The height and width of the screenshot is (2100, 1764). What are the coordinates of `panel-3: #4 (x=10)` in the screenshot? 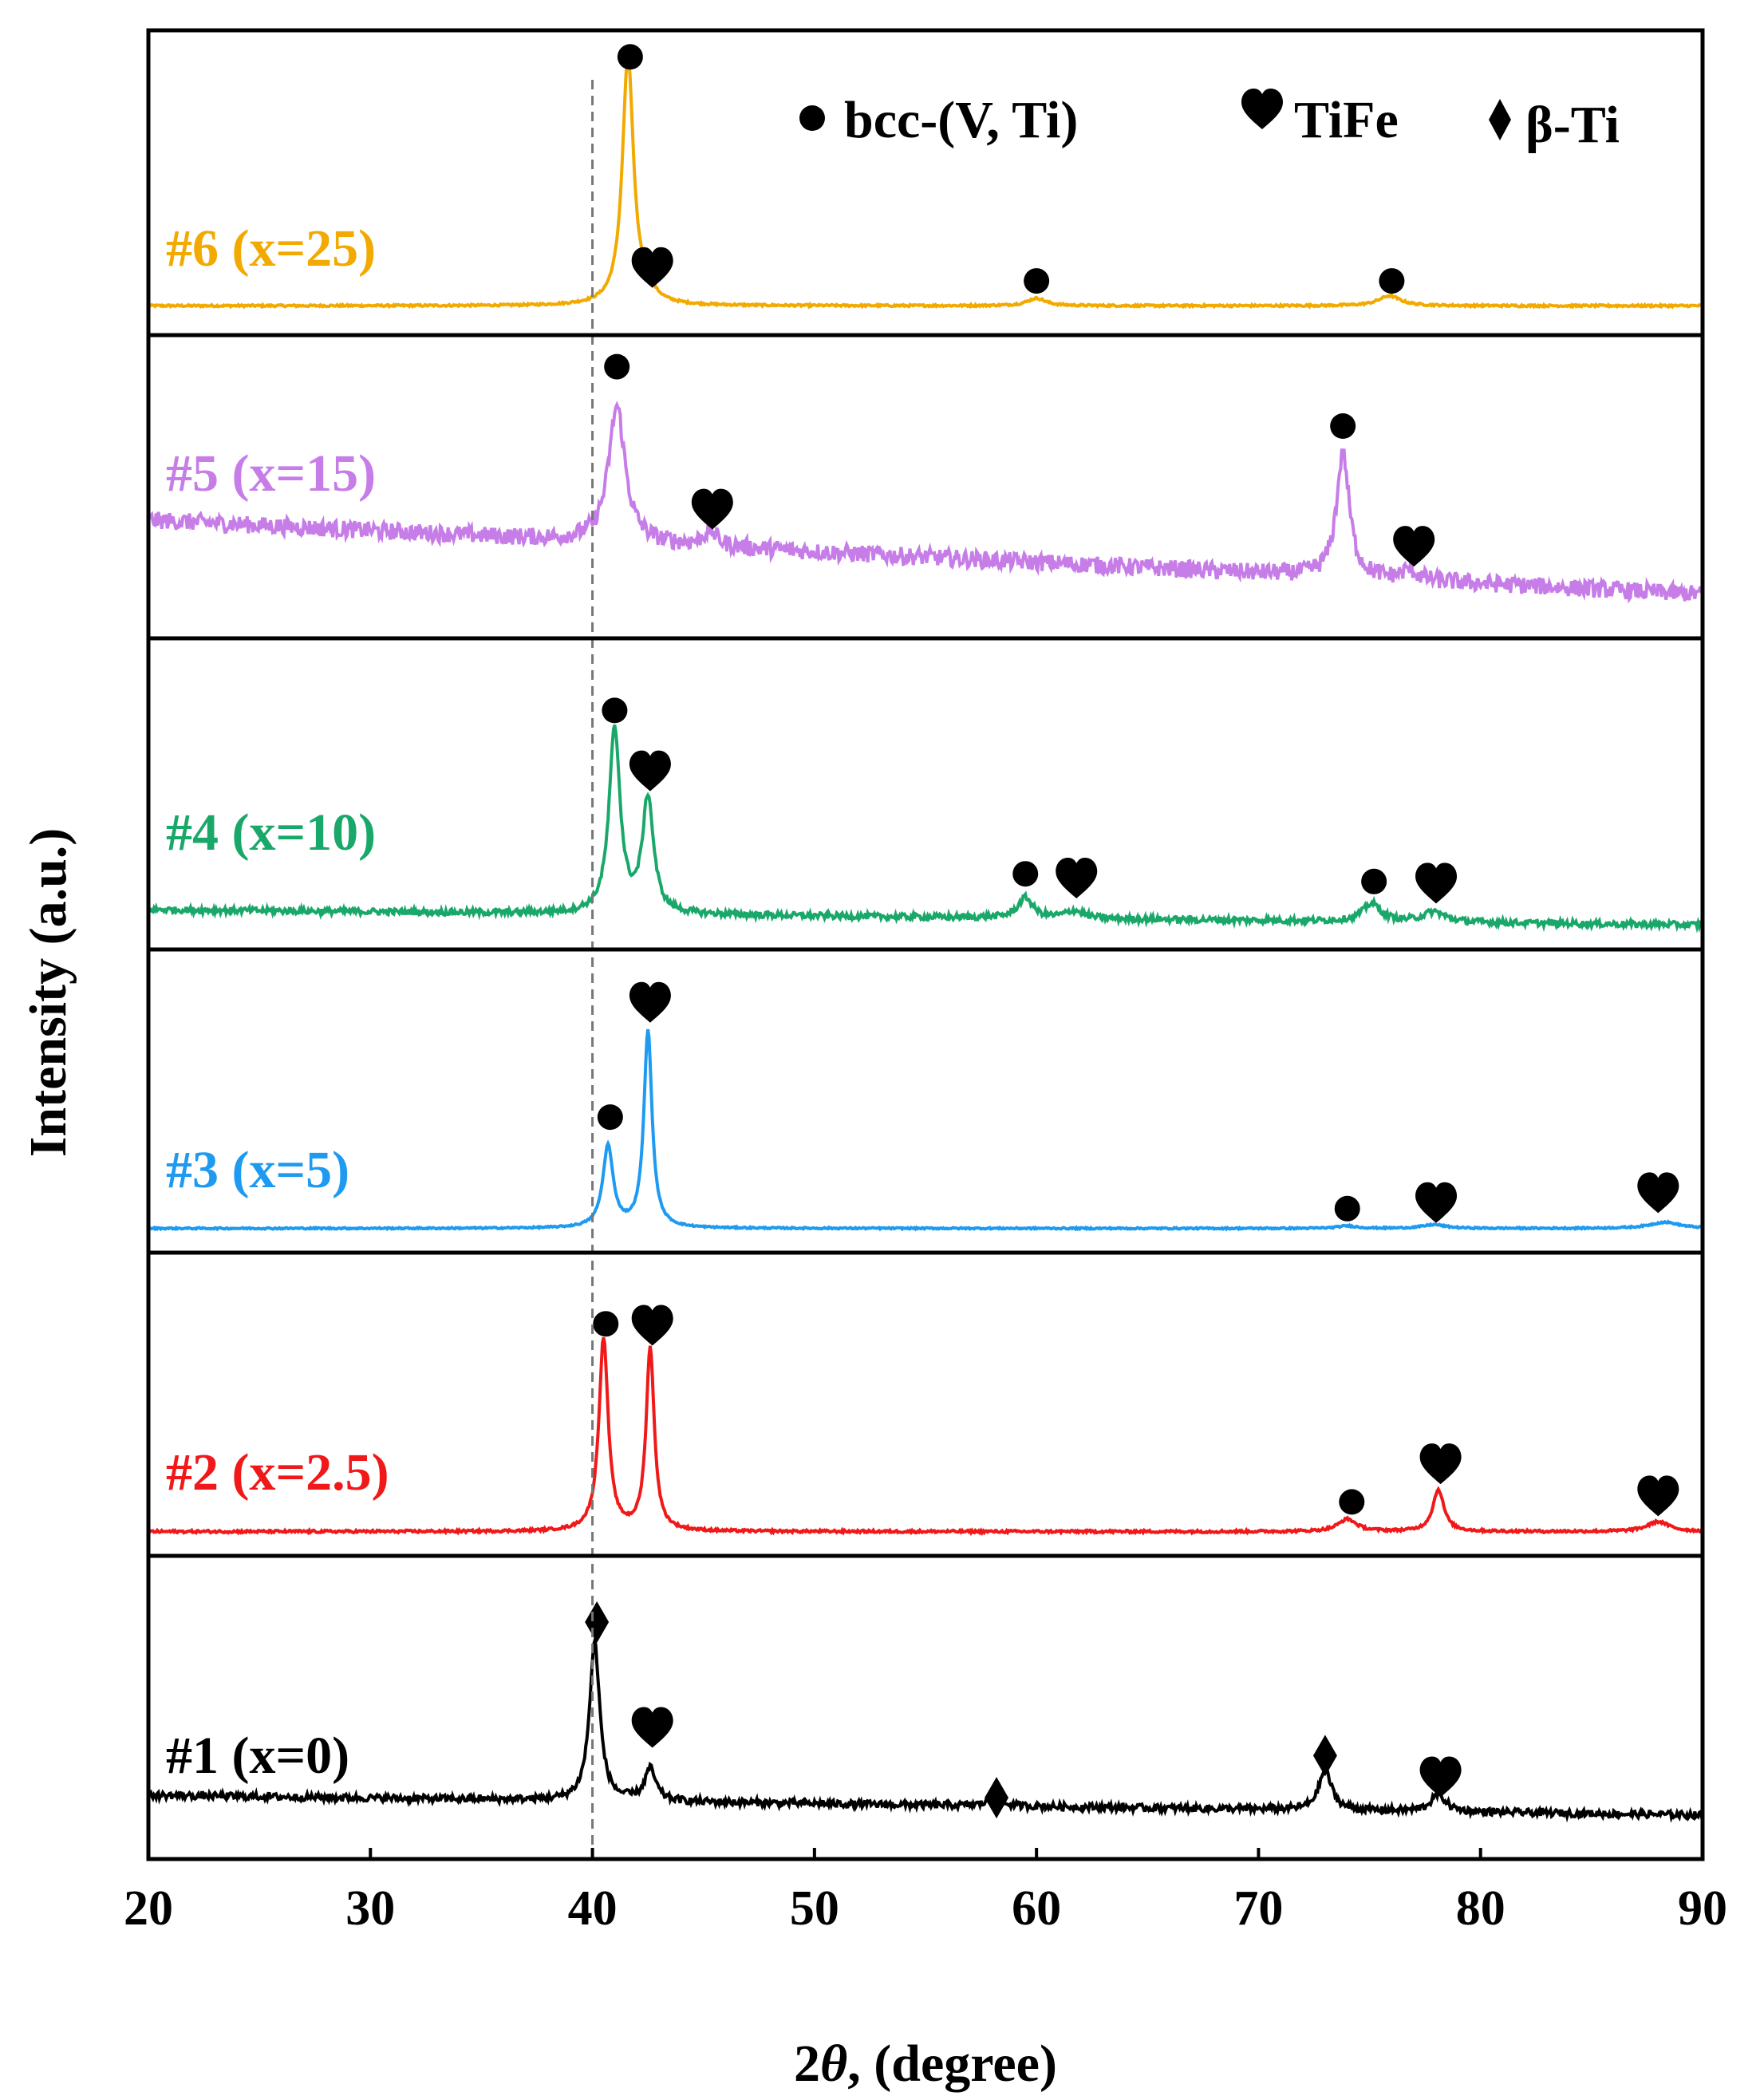 It's located at (926, 815).